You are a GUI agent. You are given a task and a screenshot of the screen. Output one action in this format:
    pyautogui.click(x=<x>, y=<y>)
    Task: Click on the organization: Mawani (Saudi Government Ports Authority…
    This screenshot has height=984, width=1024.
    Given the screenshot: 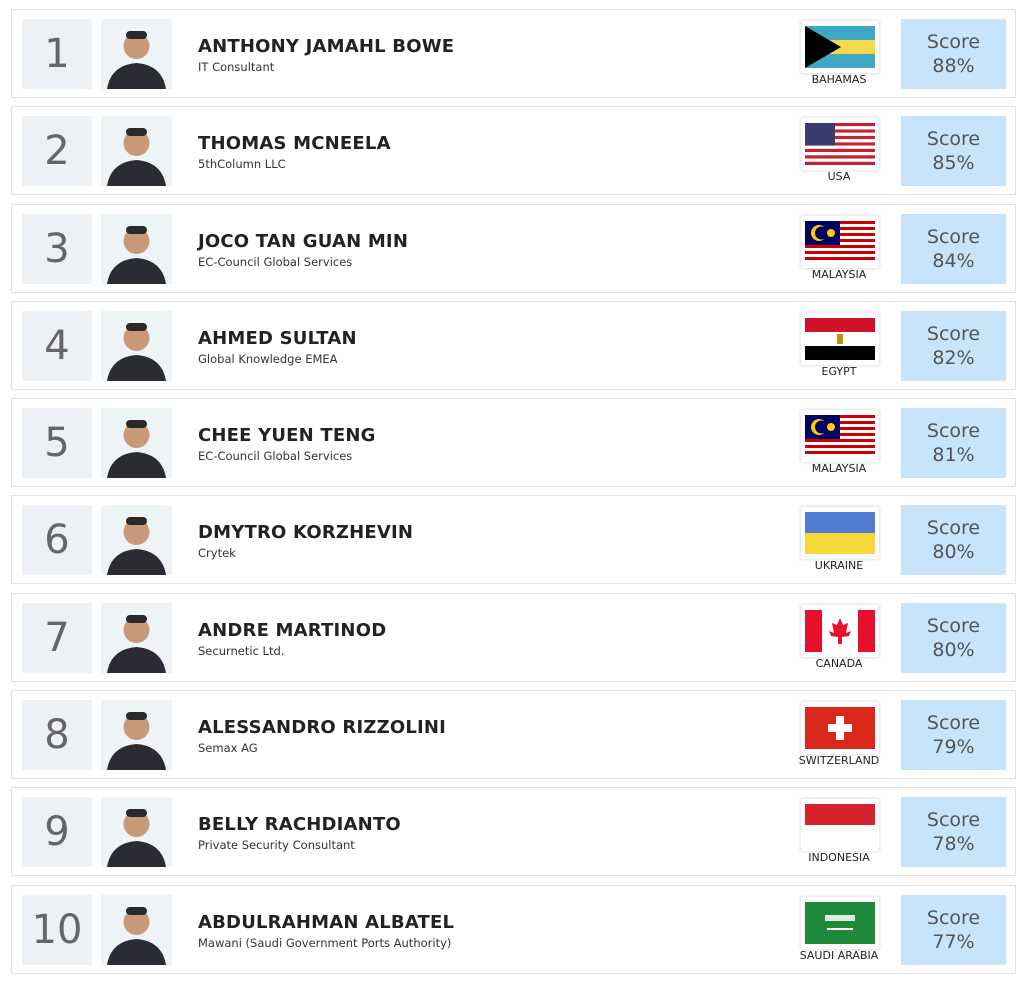 What is the action you would take?
    pyautogui.click(x=325, y=942)
    